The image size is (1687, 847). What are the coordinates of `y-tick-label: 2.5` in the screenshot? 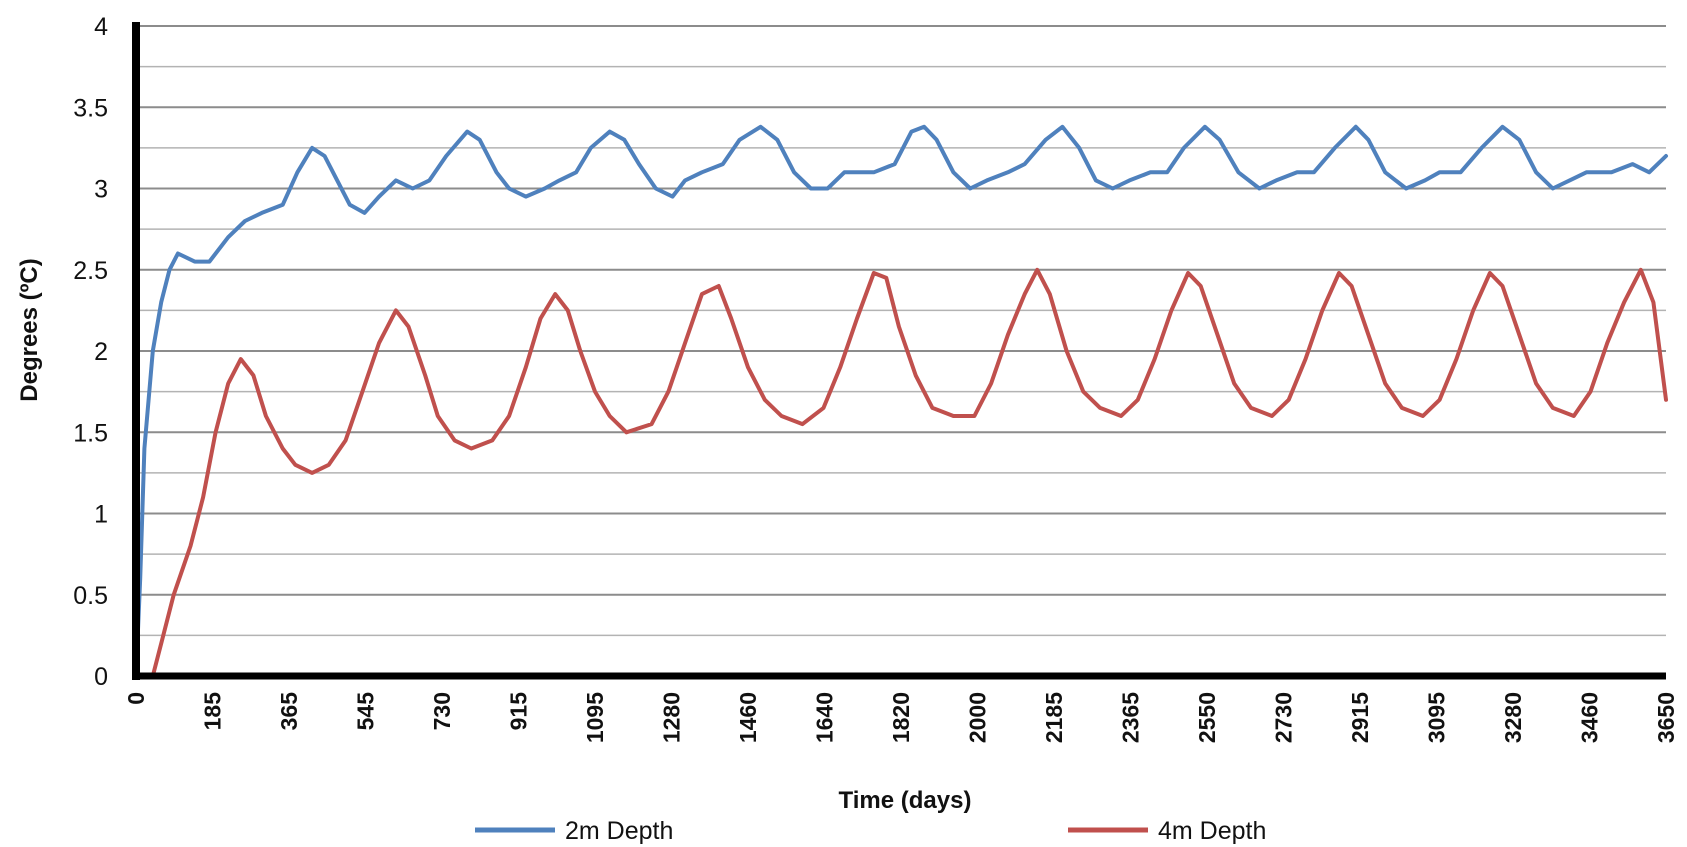 It's located at (90, 271).